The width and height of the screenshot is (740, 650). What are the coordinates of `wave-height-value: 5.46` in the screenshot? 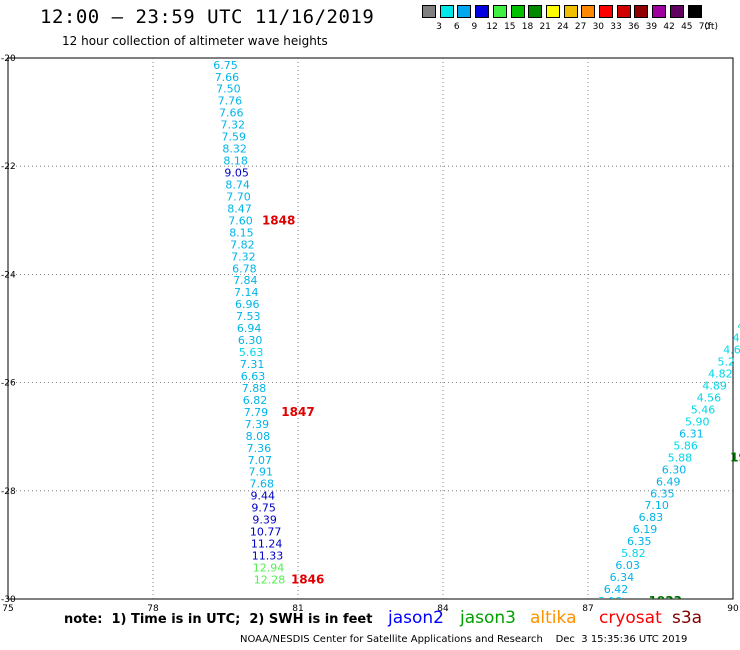 It's located at (703, 409).